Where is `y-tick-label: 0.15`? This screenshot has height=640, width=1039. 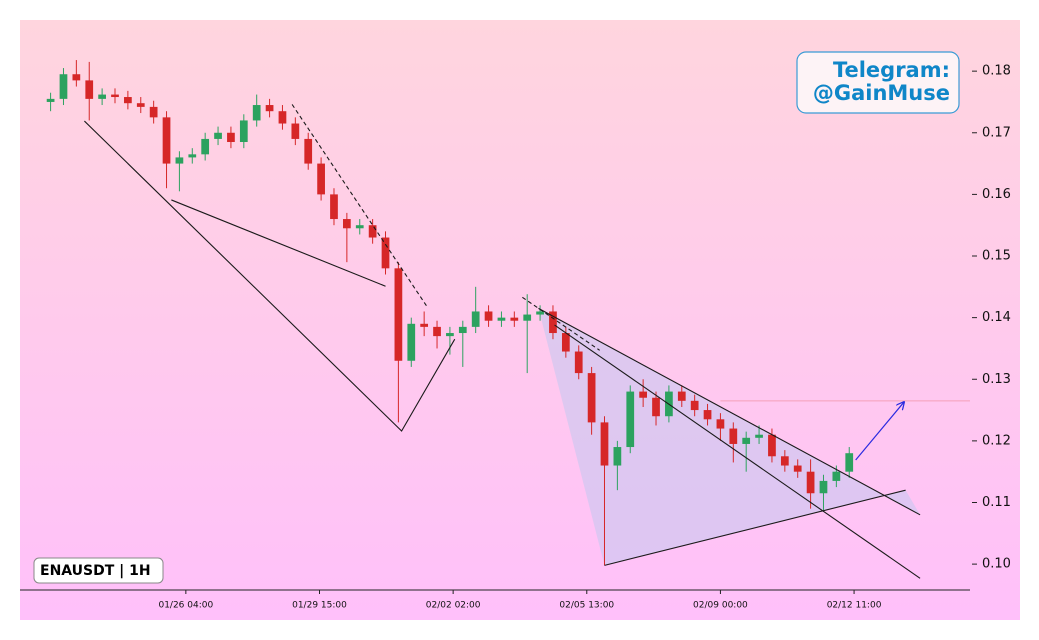 y-tick-label: 0.15 is located at coordinates (996, 256).